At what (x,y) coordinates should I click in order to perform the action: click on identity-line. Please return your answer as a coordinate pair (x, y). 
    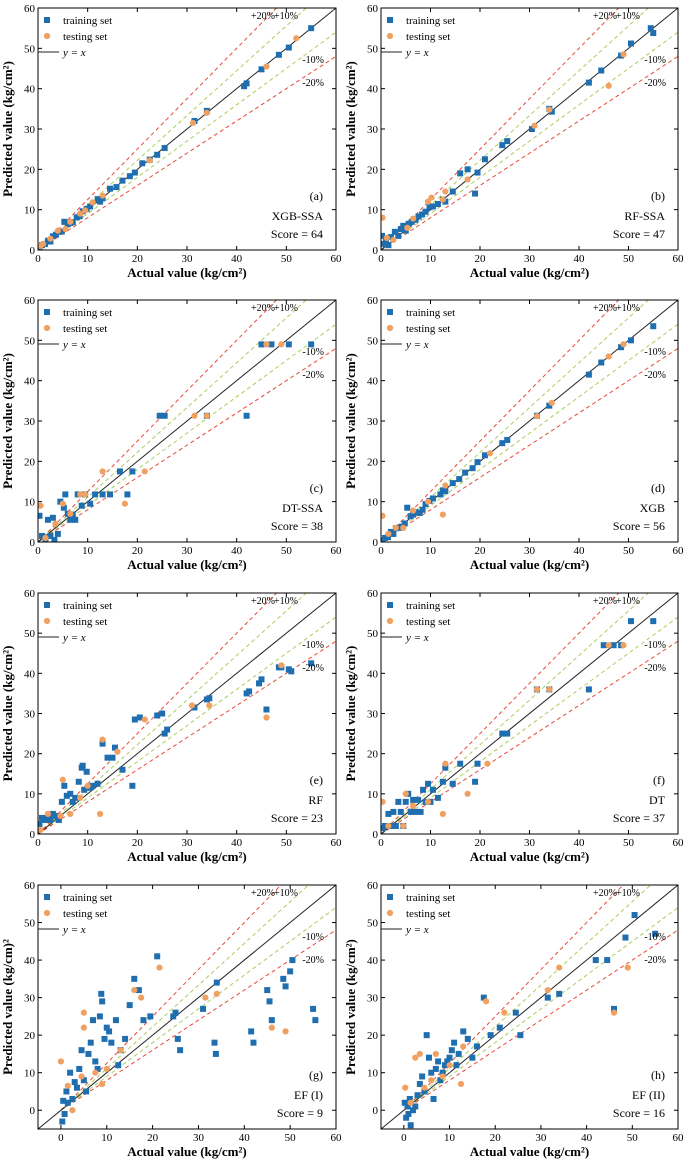
    Looking at the image, I should click on (187, 713).